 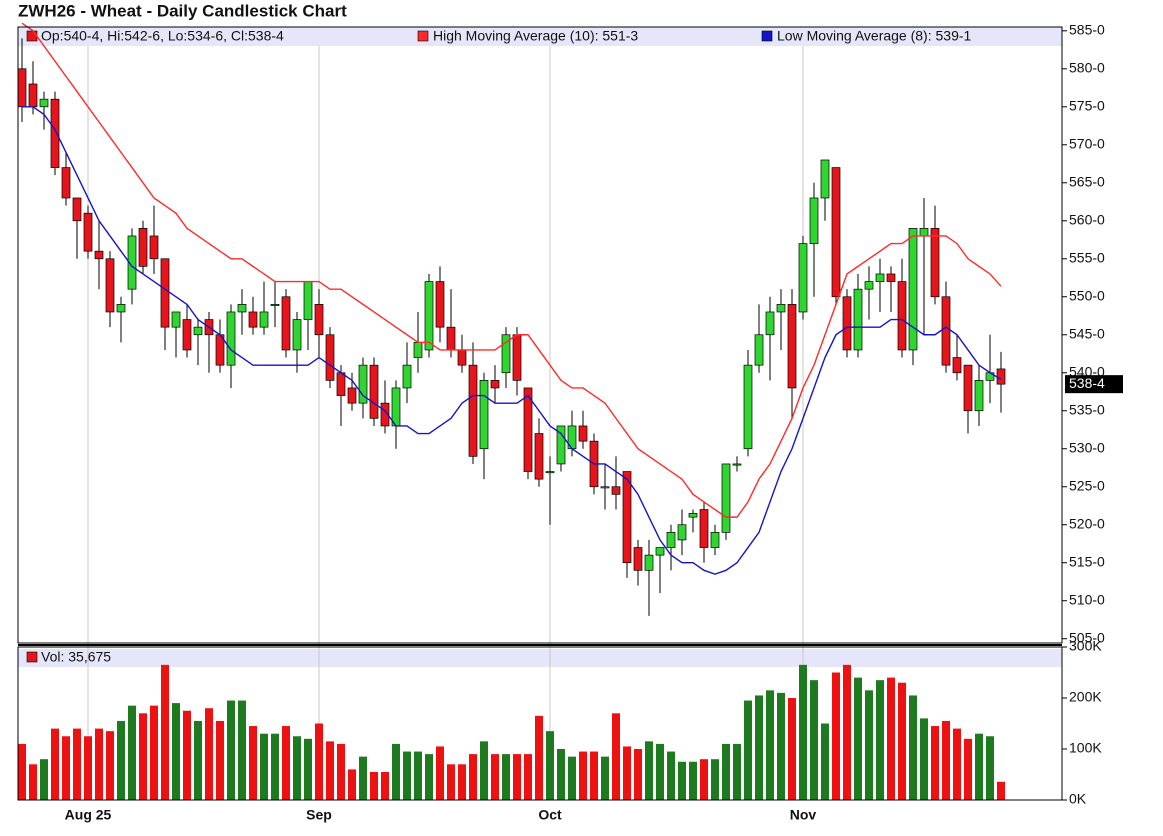 I want to click on volume-y-tick-label: 200K, so click(x=1085, y=697).